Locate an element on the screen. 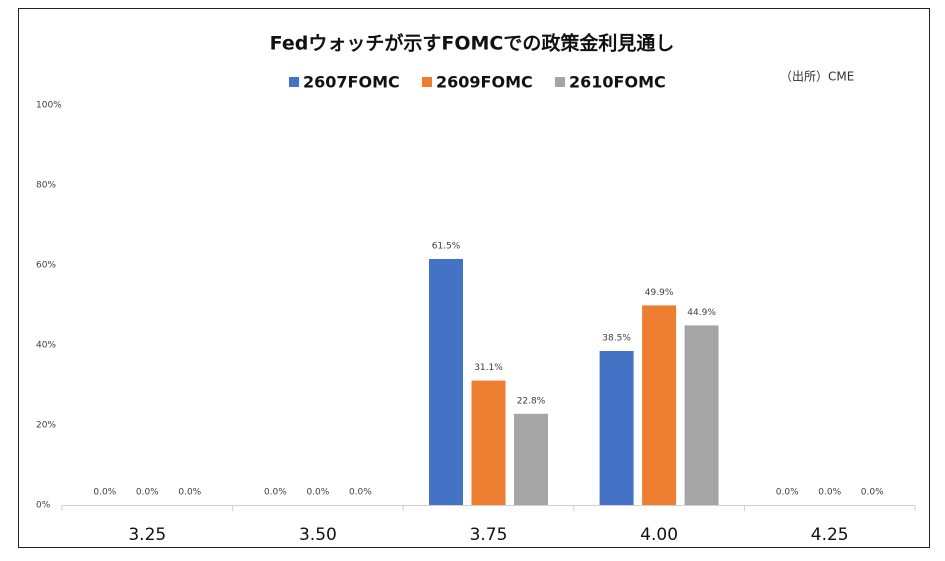  chart-title: Fedウォッチが示すFOMCでの政策金利見通し is located at coordinates (472, 43).